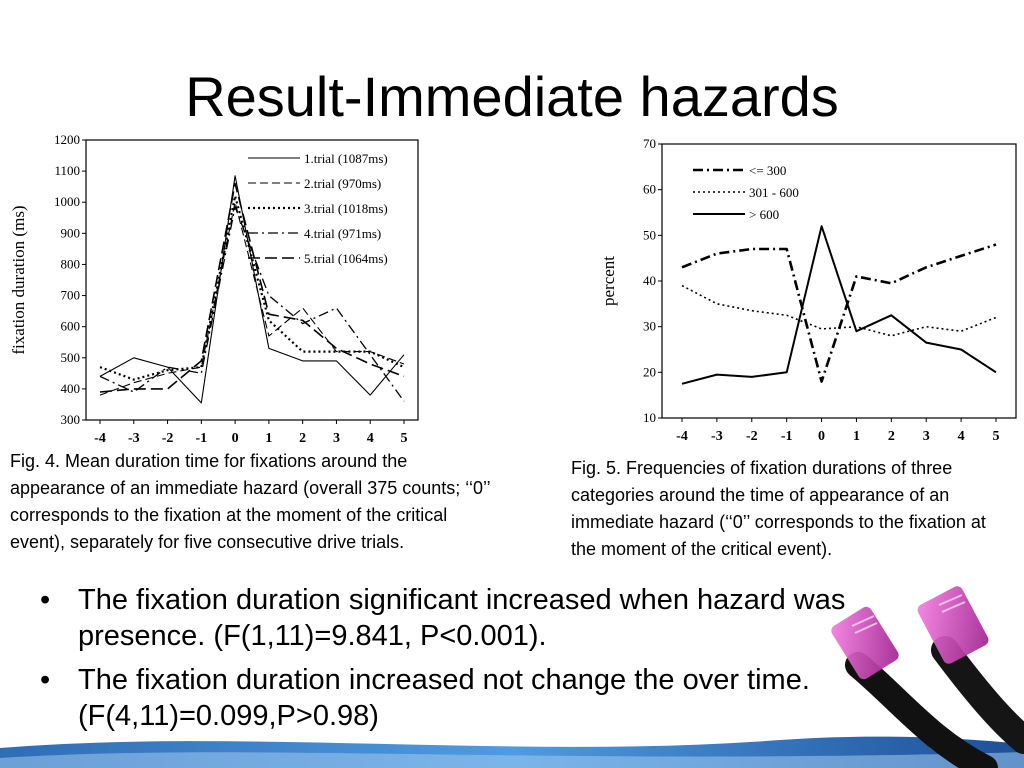 This screenshot has height=768, width=1024. I want to click on y-tick-label: 900, so click(71, 232).